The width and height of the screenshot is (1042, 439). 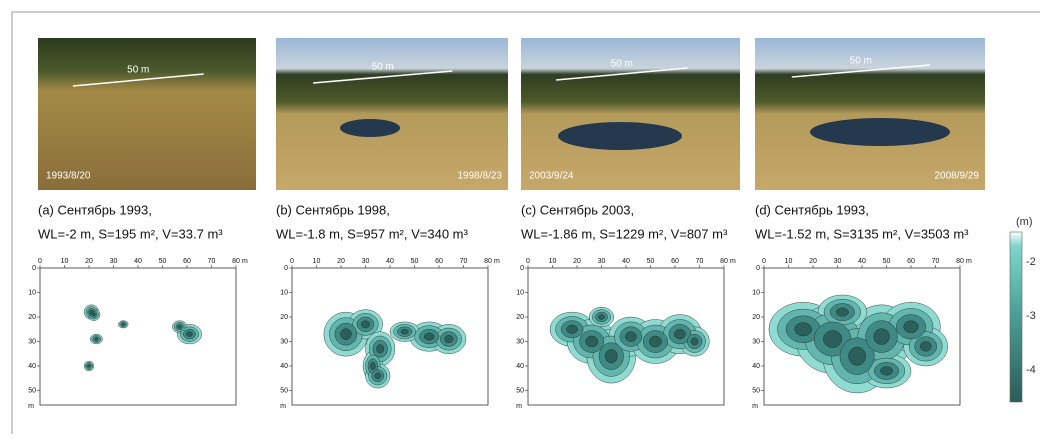 What do you see at coordinates (130, 233) in the screenshot?
I see `caption-stats: WL=-2 m, S=195 m², V=33.7 m³` at bounding box center [130, 233].